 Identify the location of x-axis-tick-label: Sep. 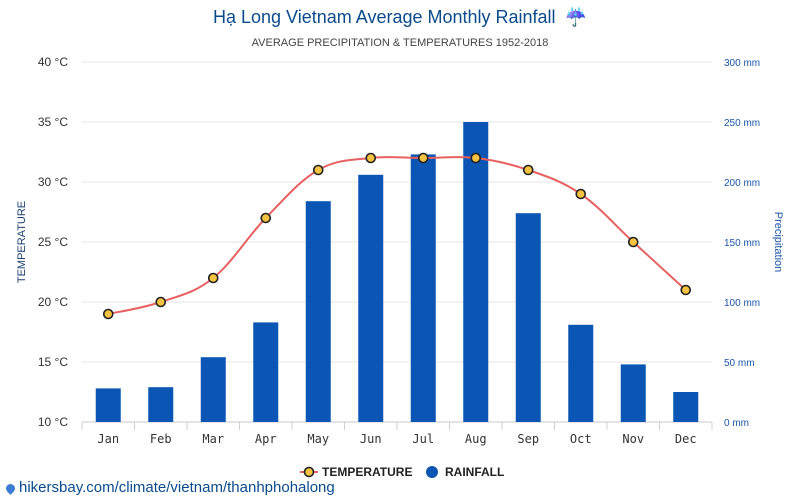
(528, 439).